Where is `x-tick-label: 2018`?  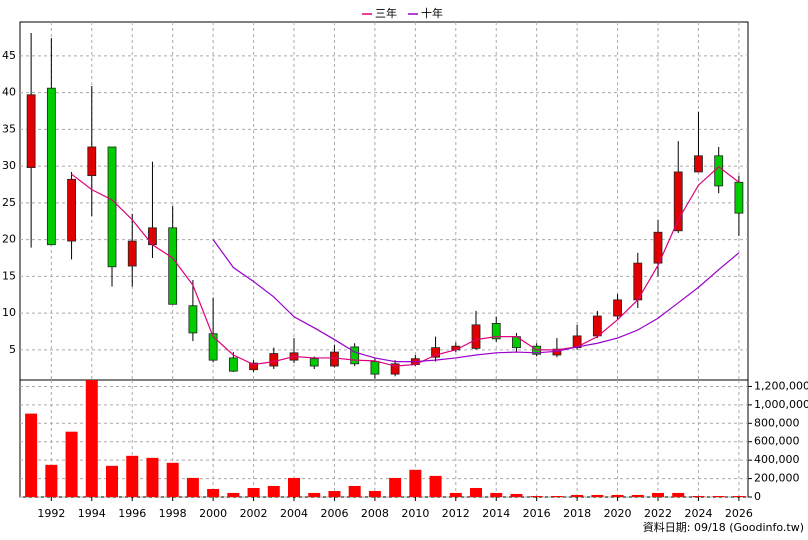
x-tick-label: 2018 is located at coordinates (577, 513).